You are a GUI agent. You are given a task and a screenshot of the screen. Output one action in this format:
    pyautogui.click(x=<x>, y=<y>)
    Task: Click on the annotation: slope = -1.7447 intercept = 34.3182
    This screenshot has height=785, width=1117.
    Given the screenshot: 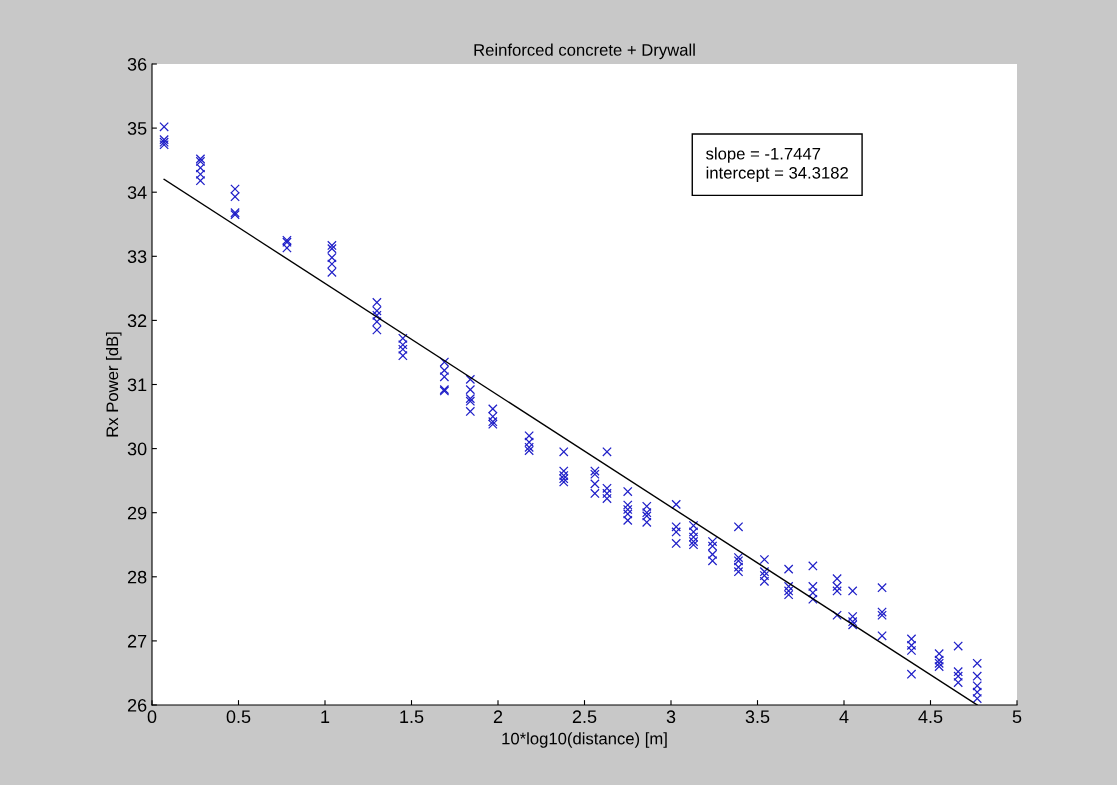 What is the action you would take?
    pyautogui.click(x=777, y=165)
    